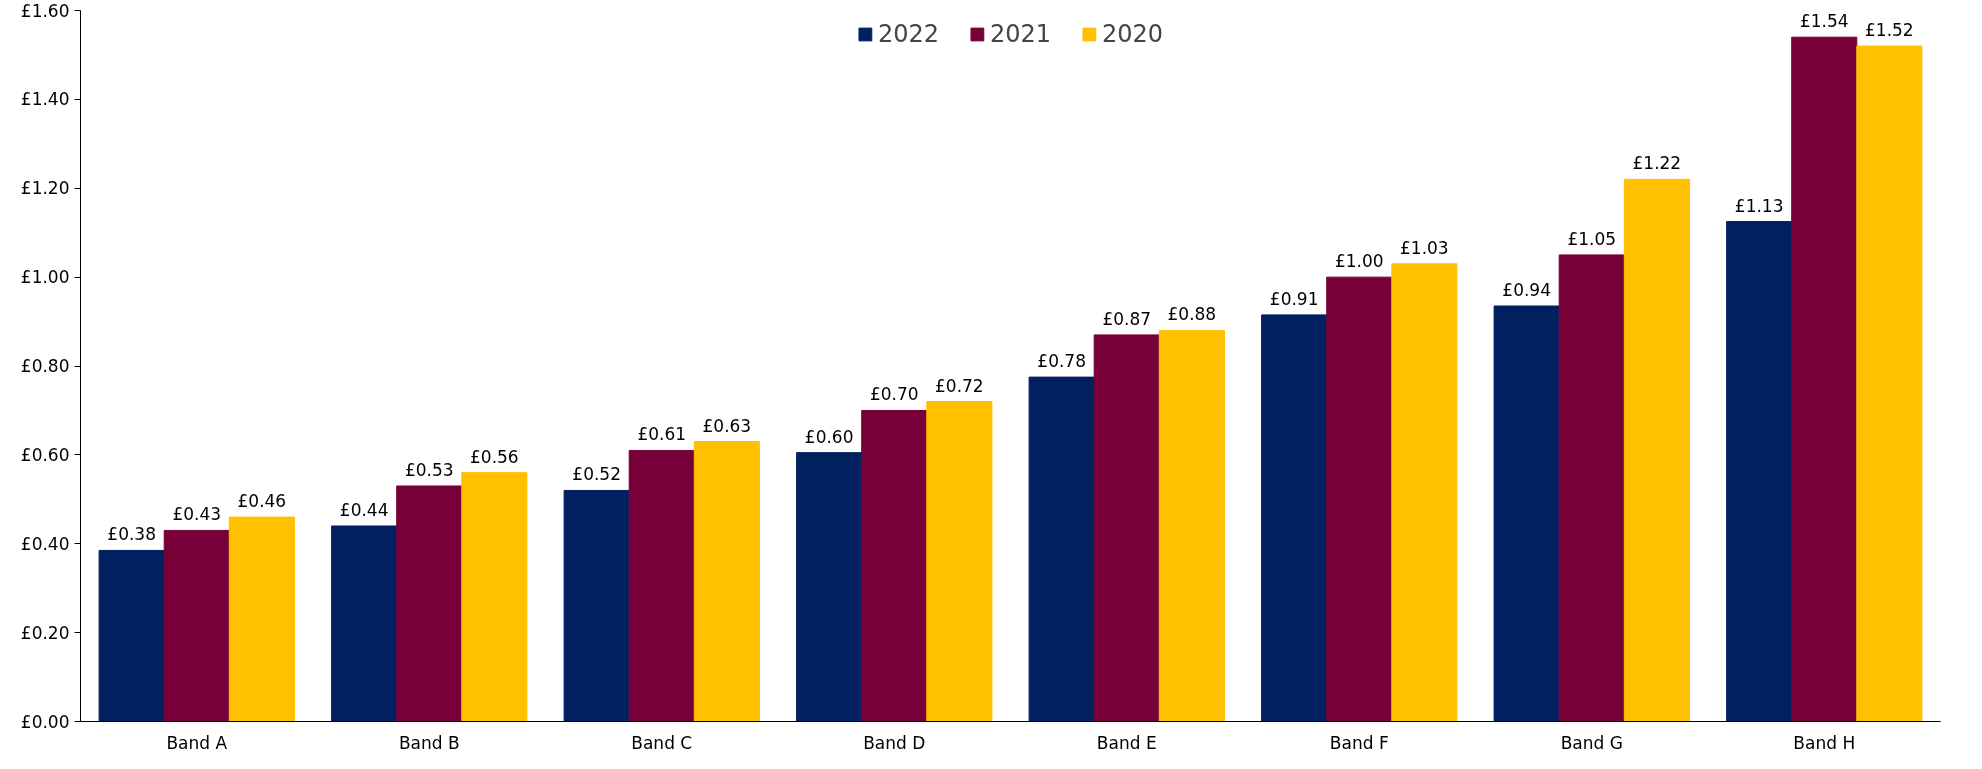  Describe the element at coordinates (1126, 742) in the screenshot. I see `x-tick-label: Band E` at that location.